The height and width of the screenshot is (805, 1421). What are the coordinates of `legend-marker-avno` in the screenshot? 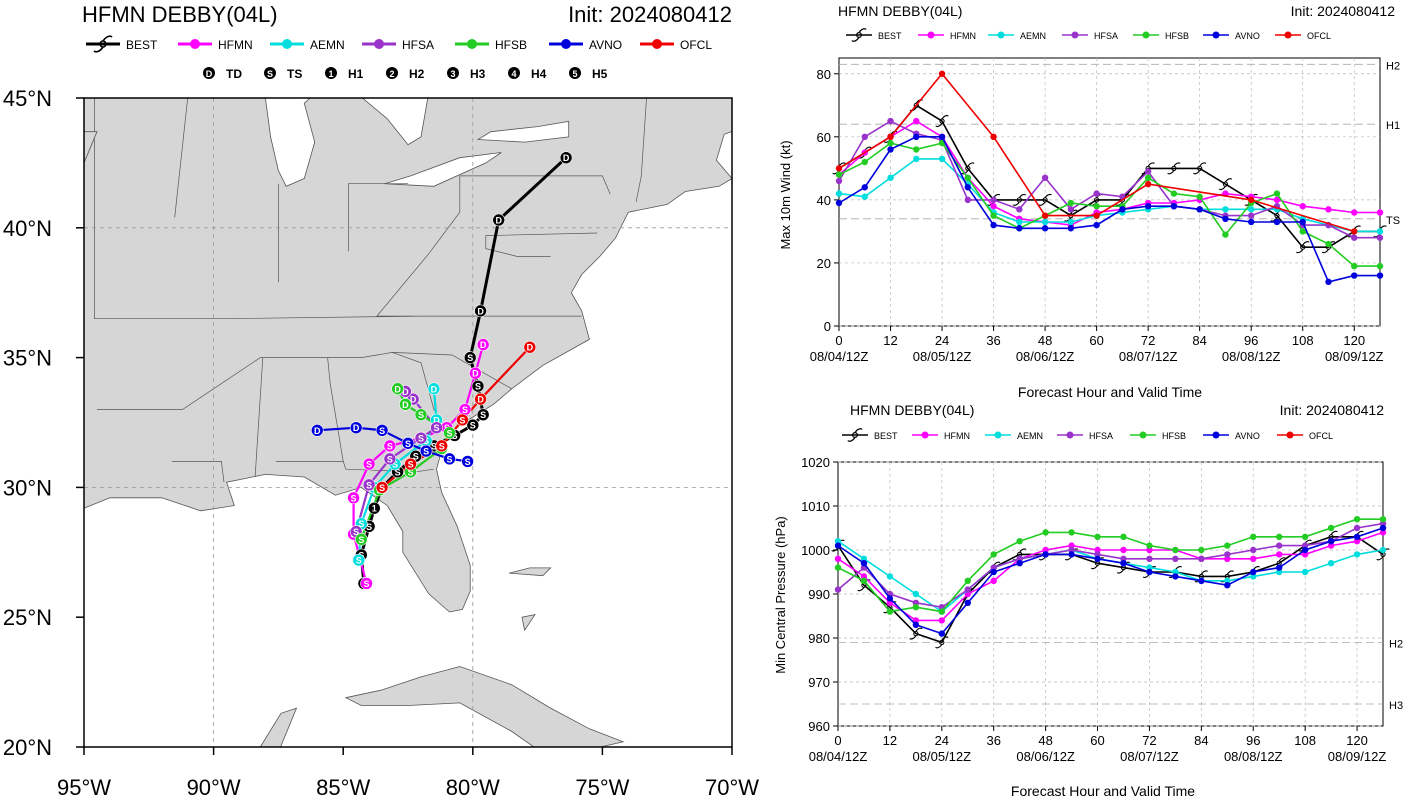 It's located at (566, 44).